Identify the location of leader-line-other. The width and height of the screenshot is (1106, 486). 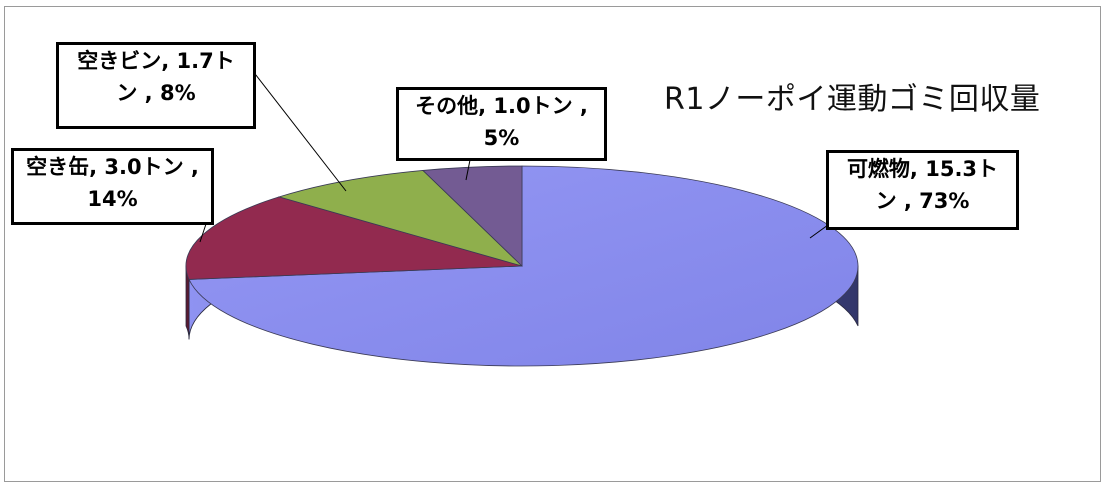
(468, 170).